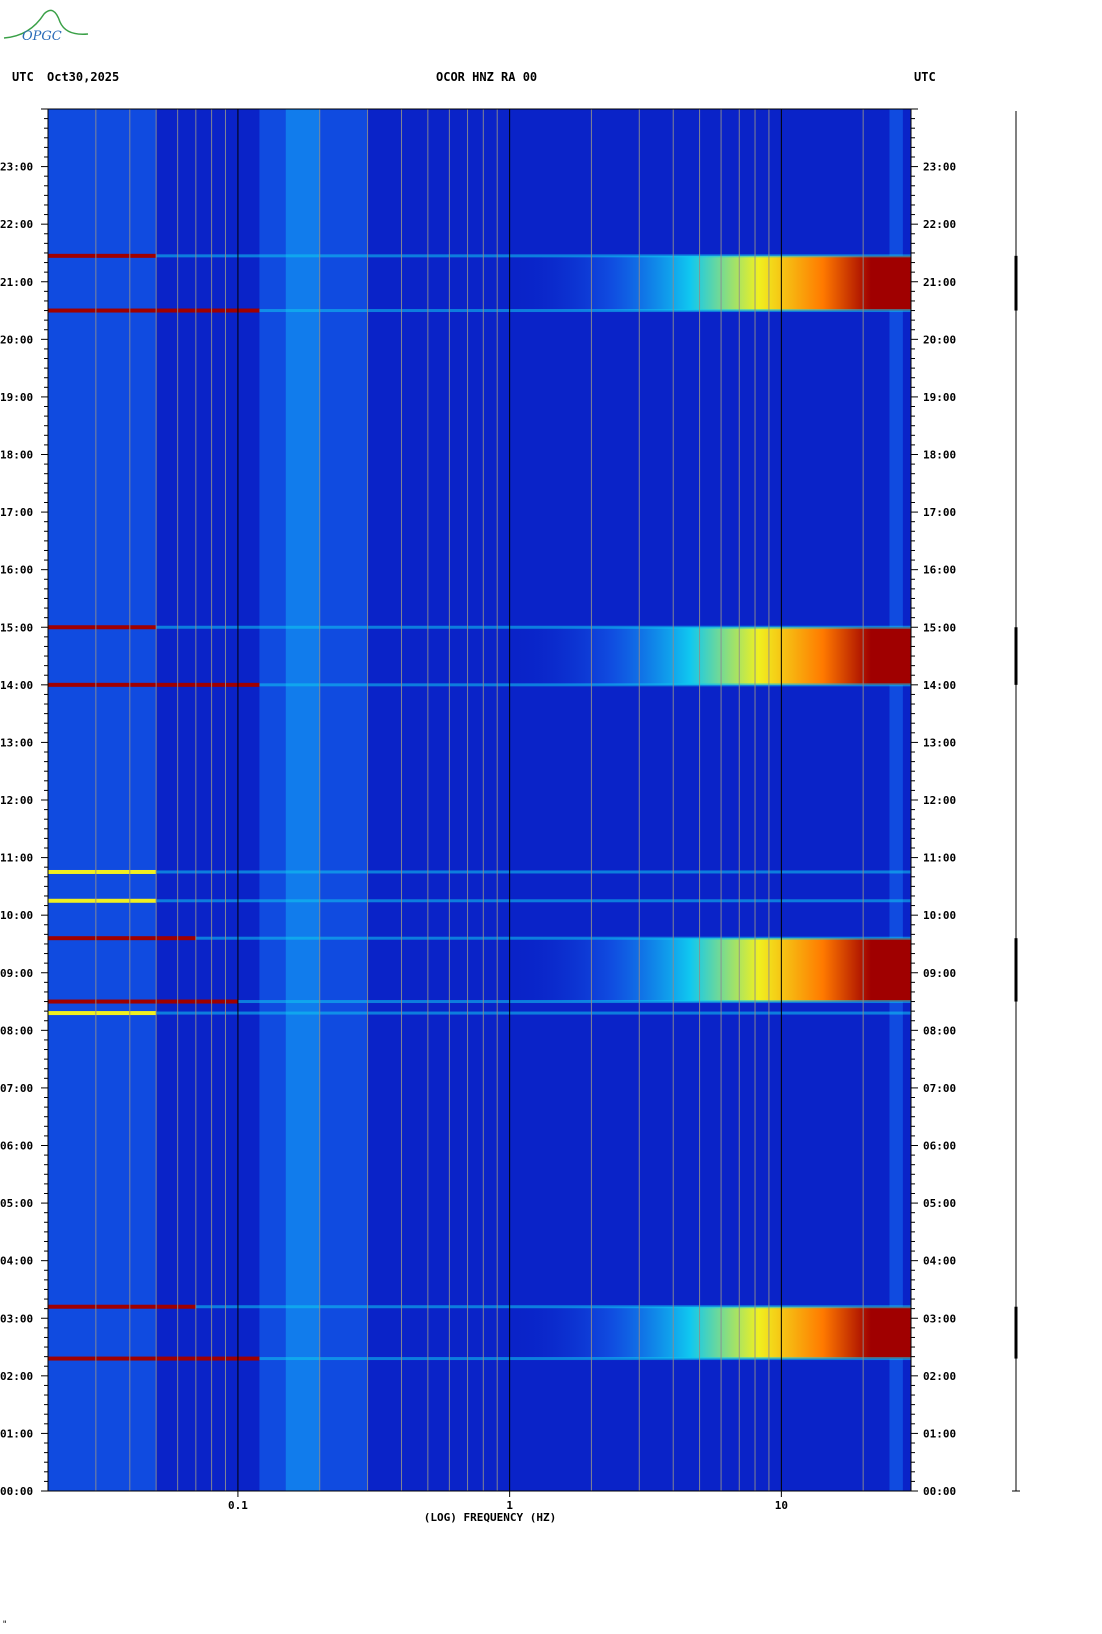  Describe the element at coordinates (238, 1505) in the screenshot. I see `x-tick-label: 0.1` at that location.